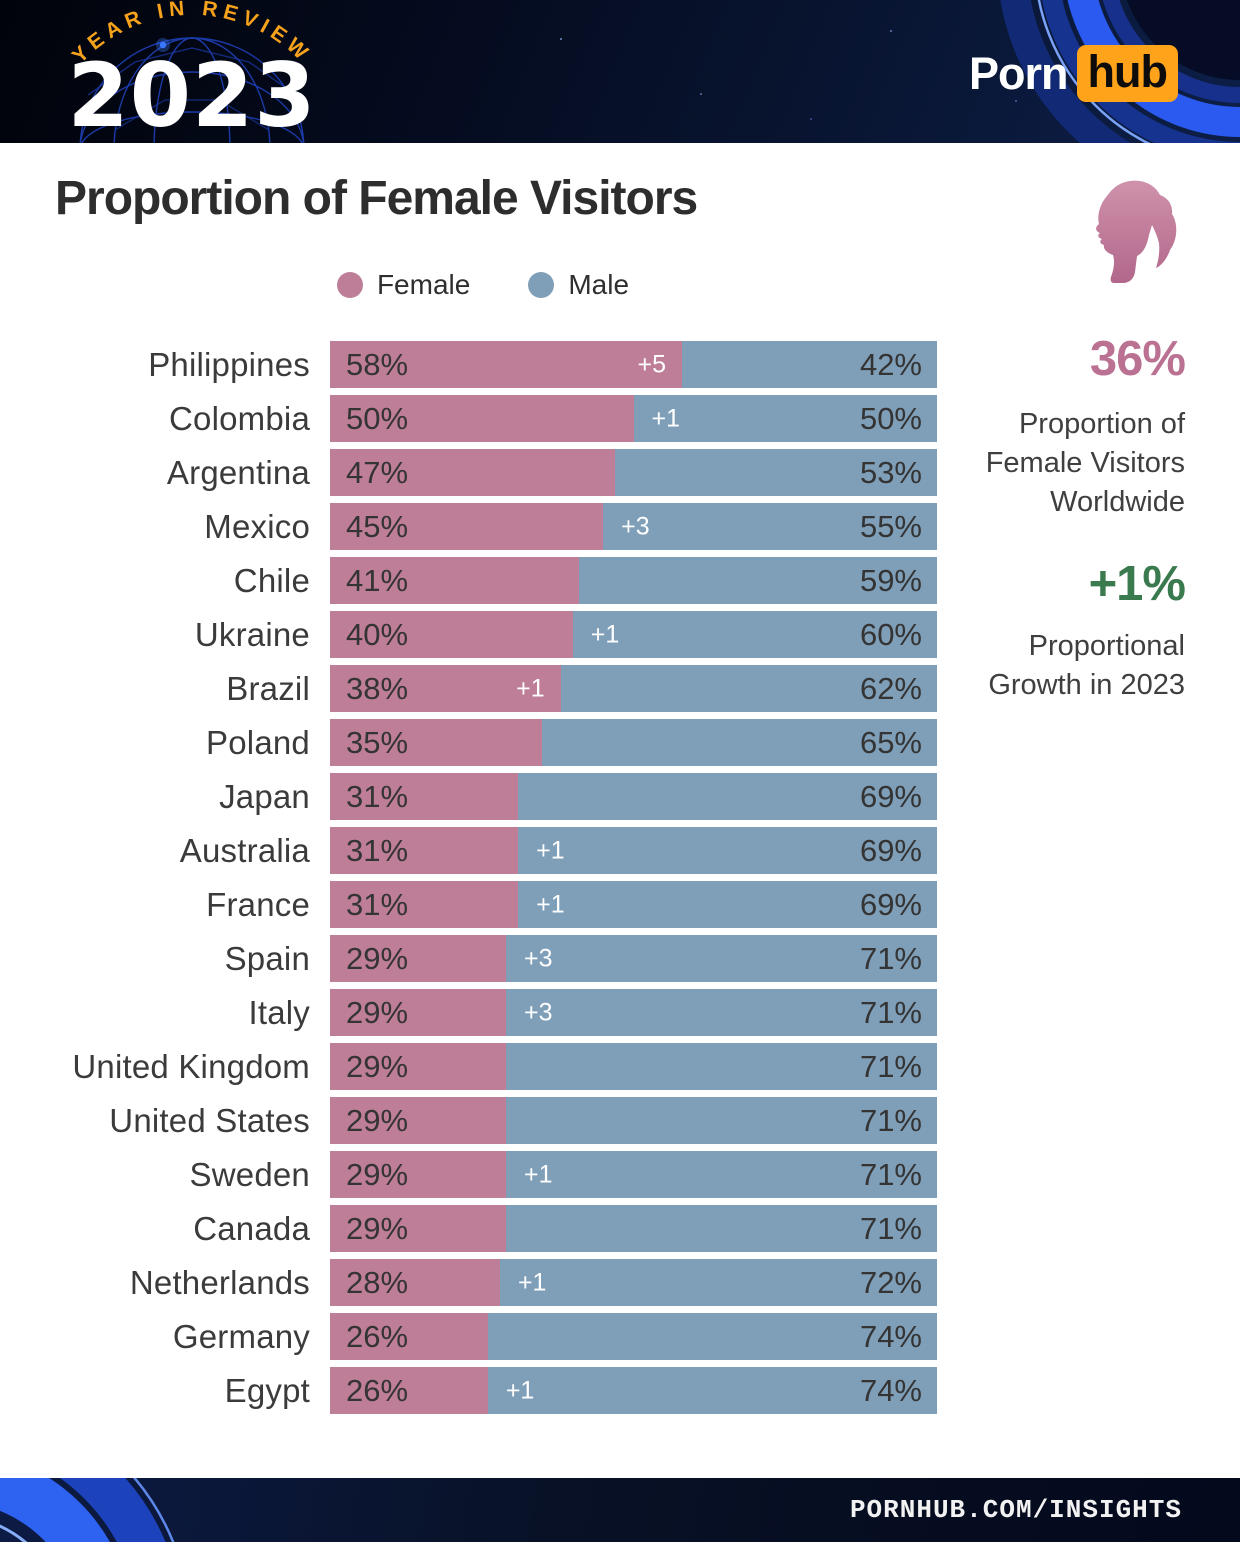  What do you see at coordinates (268, 688) in the screenshot?
I see `country-label: Brazil` at bounding box center [268, 688].